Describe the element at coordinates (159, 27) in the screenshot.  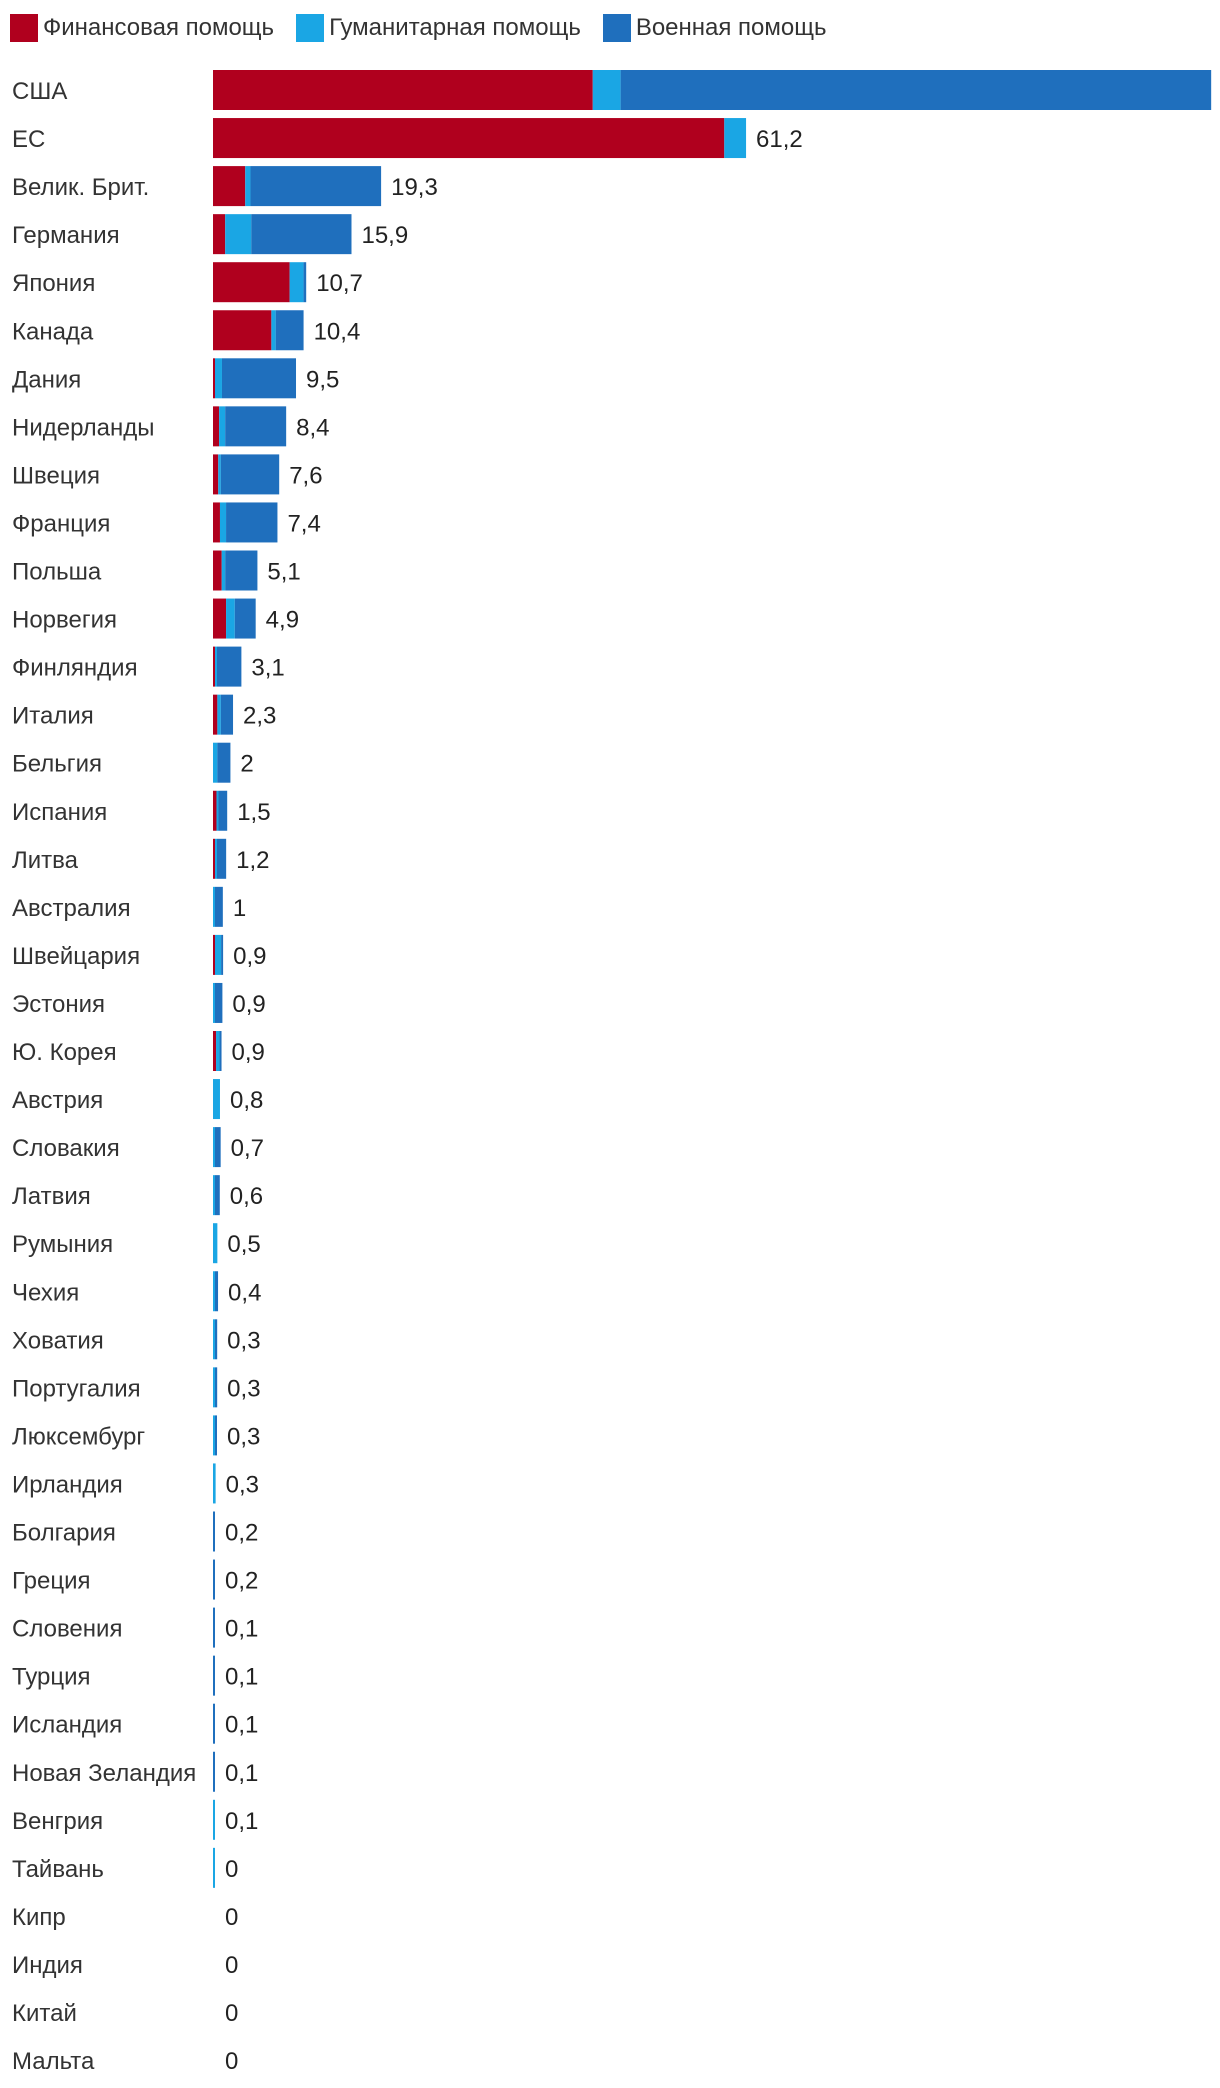
I see `legend-label-financial: Финансовая помощь` at that location.